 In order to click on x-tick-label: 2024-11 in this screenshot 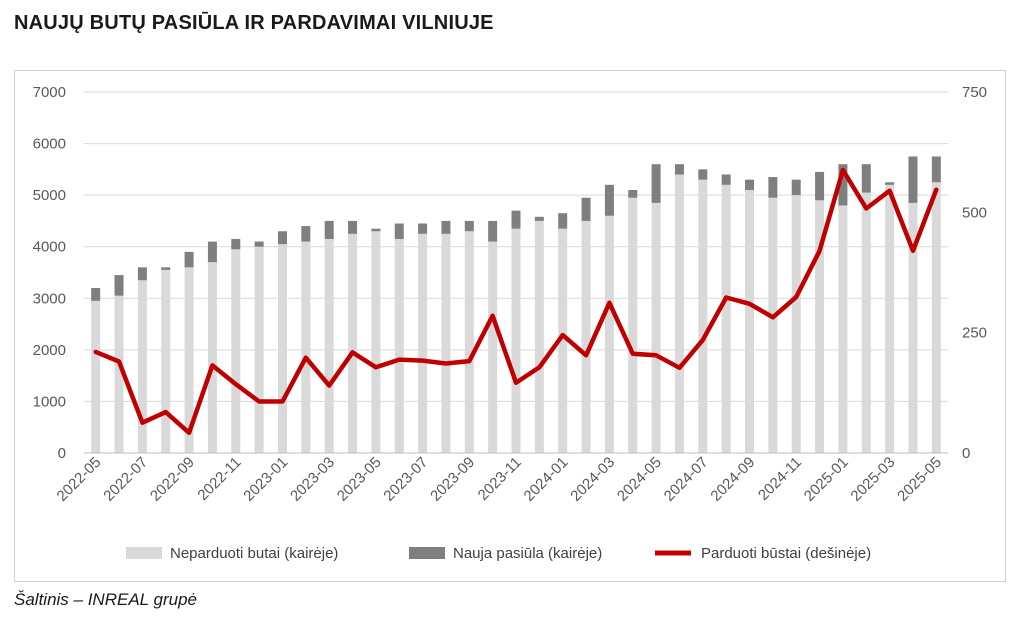, I will do `click(780, 479)`.